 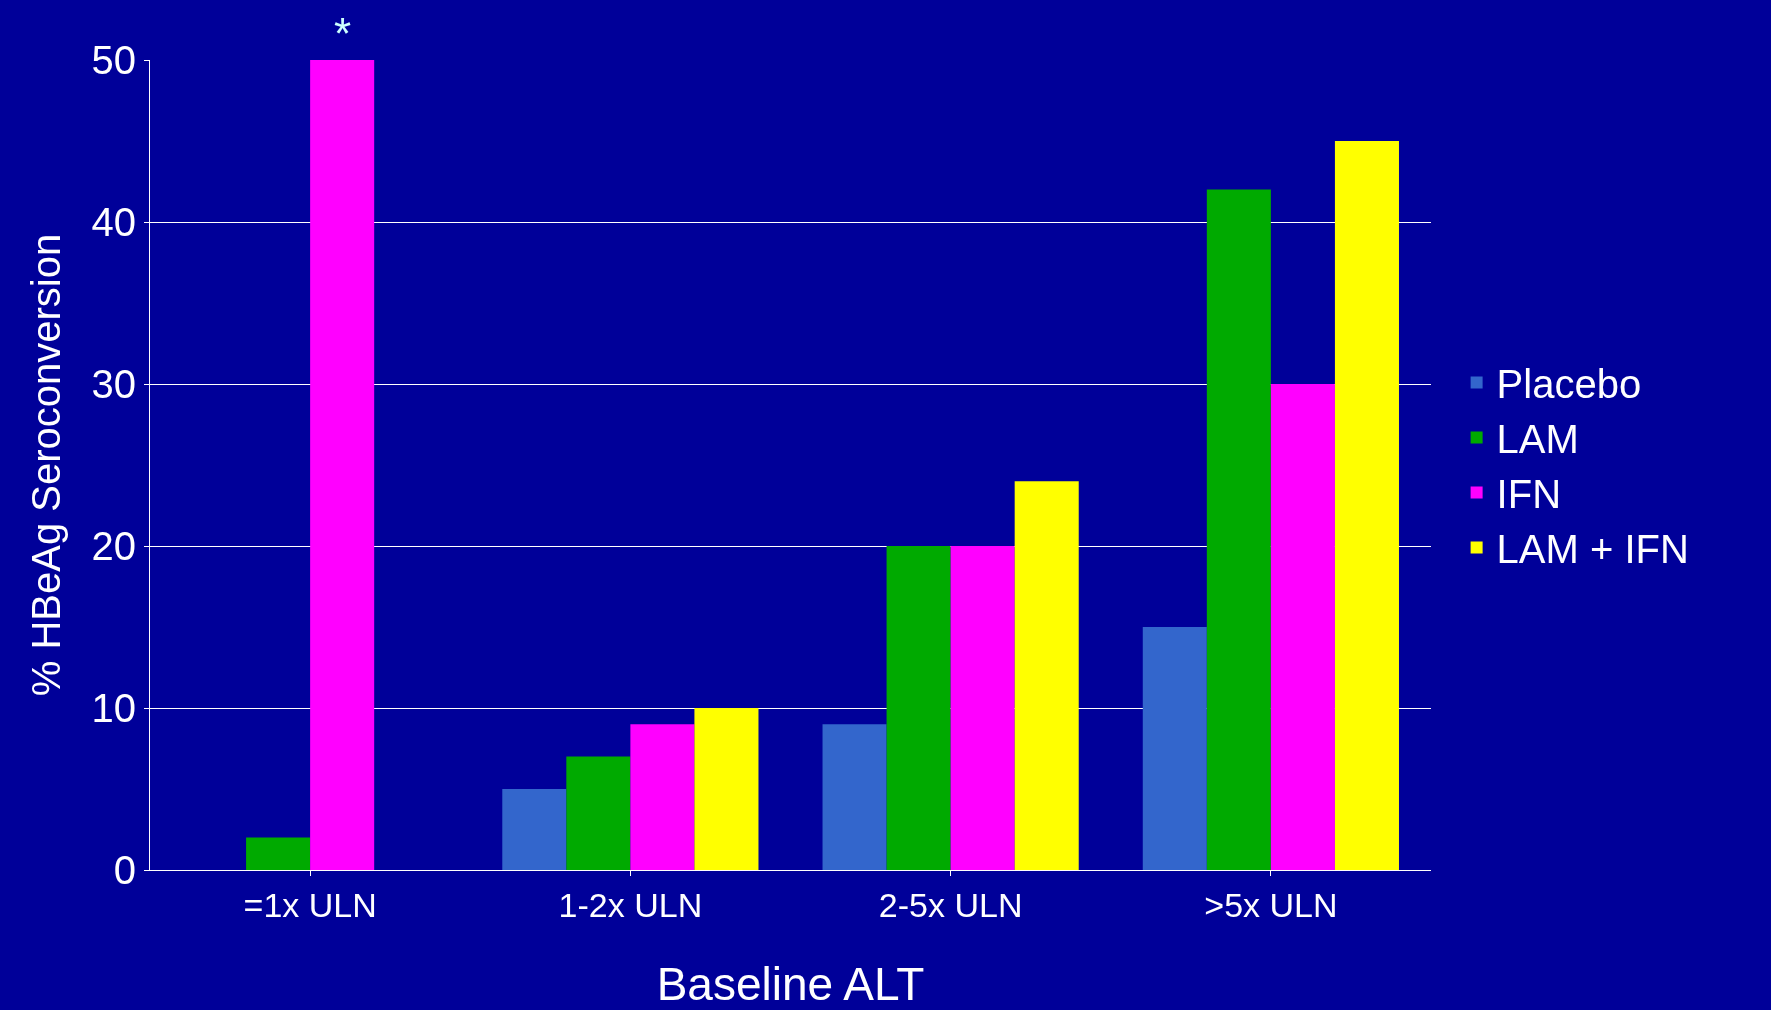 I want to click on annotation: *, so click(x=343, y=33).